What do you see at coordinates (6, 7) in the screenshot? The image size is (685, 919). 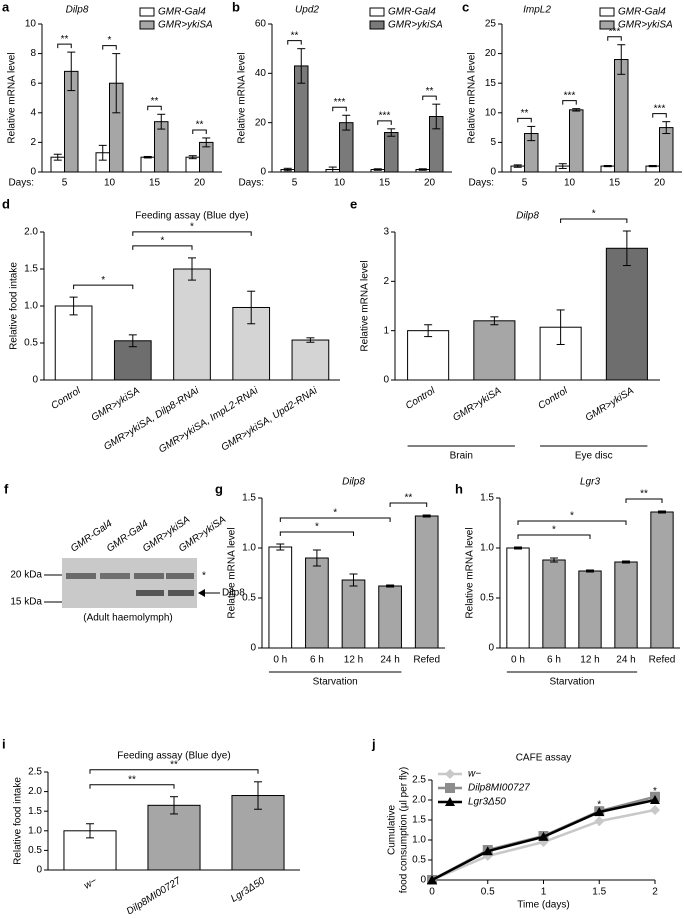 I see `panel-letter: a` at bounding box center [6, 7].